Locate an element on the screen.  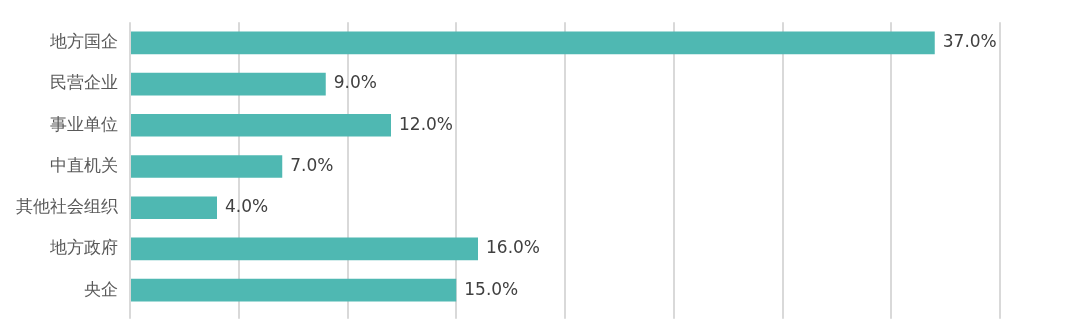
y-tick-label: 央企 is located at coordinates (101, 288).